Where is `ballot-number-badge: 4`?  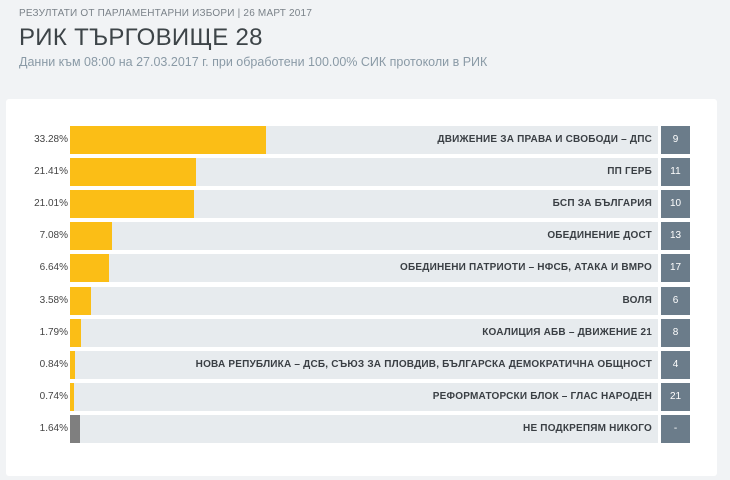
ballot-number-badge: 4 is located at coordinates (675, 364).